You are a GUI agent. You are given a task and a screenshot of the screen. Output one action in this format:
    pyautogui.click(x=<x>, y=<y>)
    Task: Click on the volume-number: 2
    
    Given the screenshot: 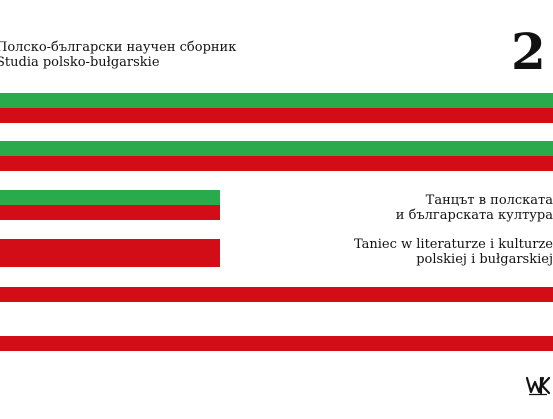 What is the action you would take?
    pyautogui.click(x=528, y=51)
    